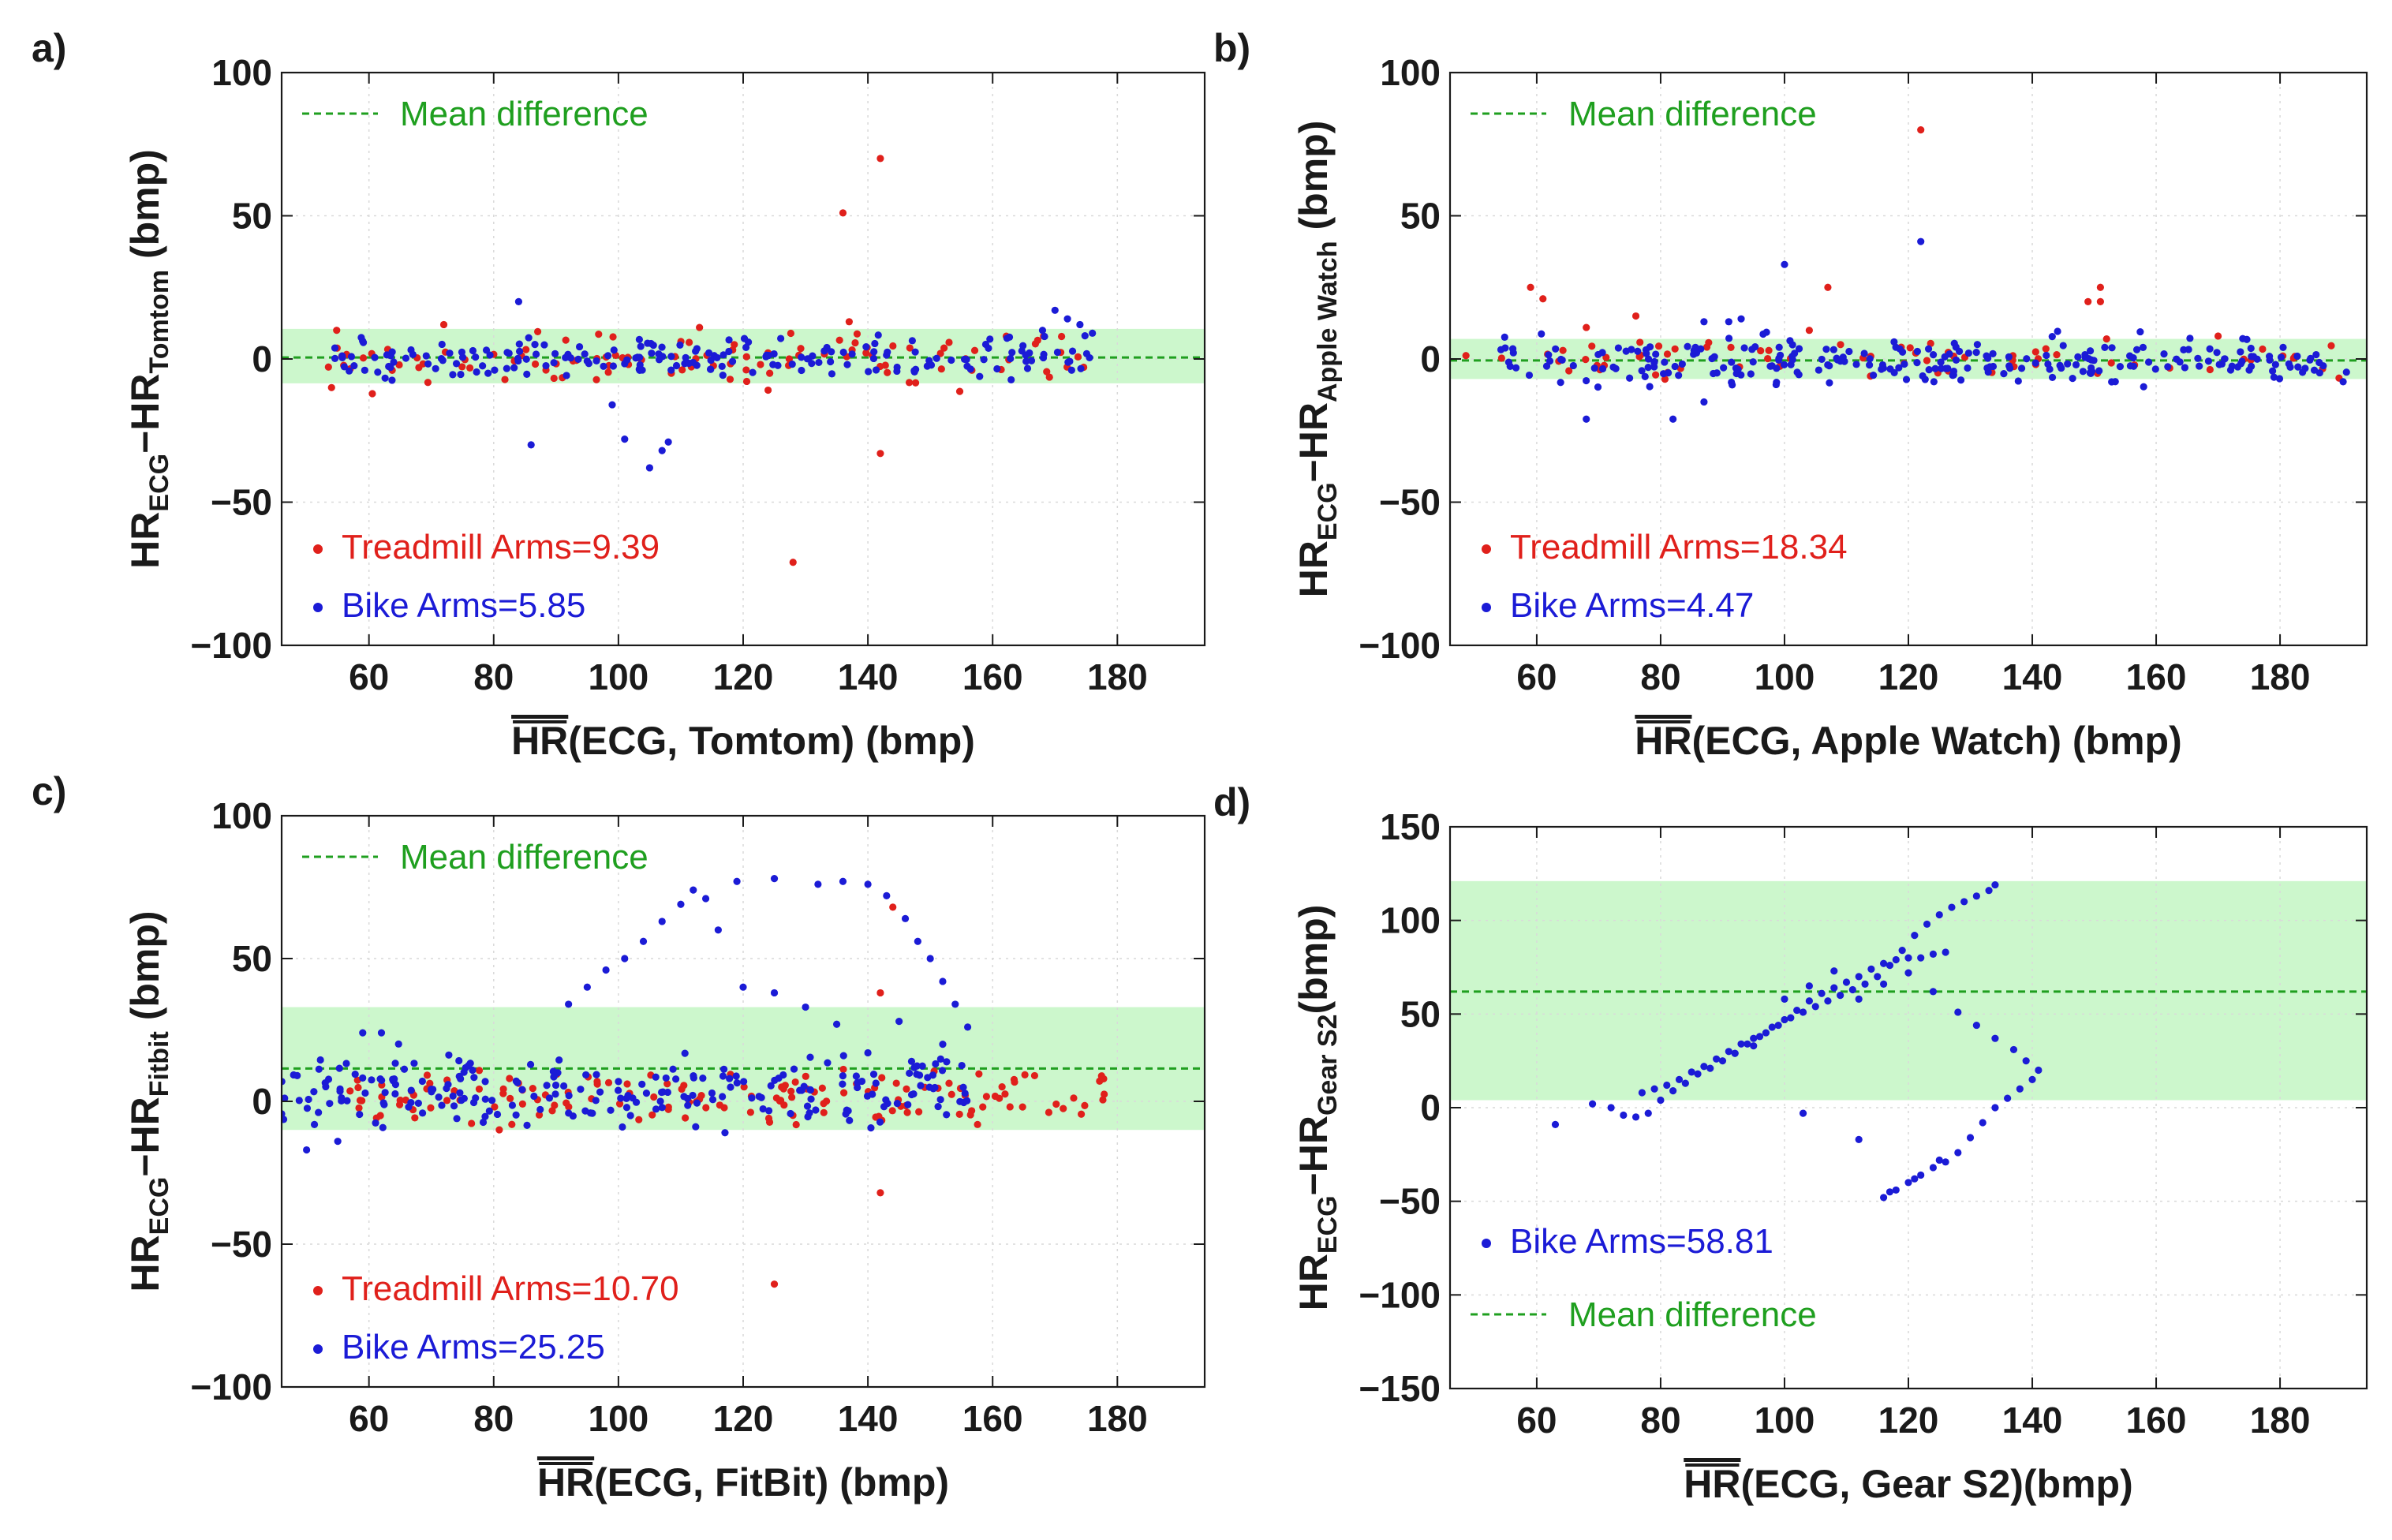 Image resolution: width=2392 pixels, height=1540 pixels. What do you see at coordinates (473, 1347) in the screenshot?
I see `legend-label: Bike Arms=25.25` at bounding box center [473, 1347].